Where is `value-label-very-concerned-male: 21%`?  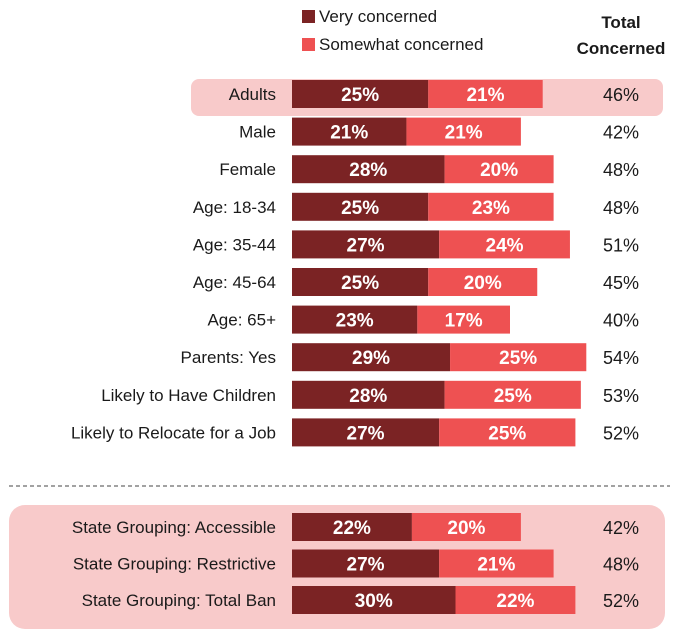
value-label-very-concerned-male: 21% is located at coordinates (349, 133).